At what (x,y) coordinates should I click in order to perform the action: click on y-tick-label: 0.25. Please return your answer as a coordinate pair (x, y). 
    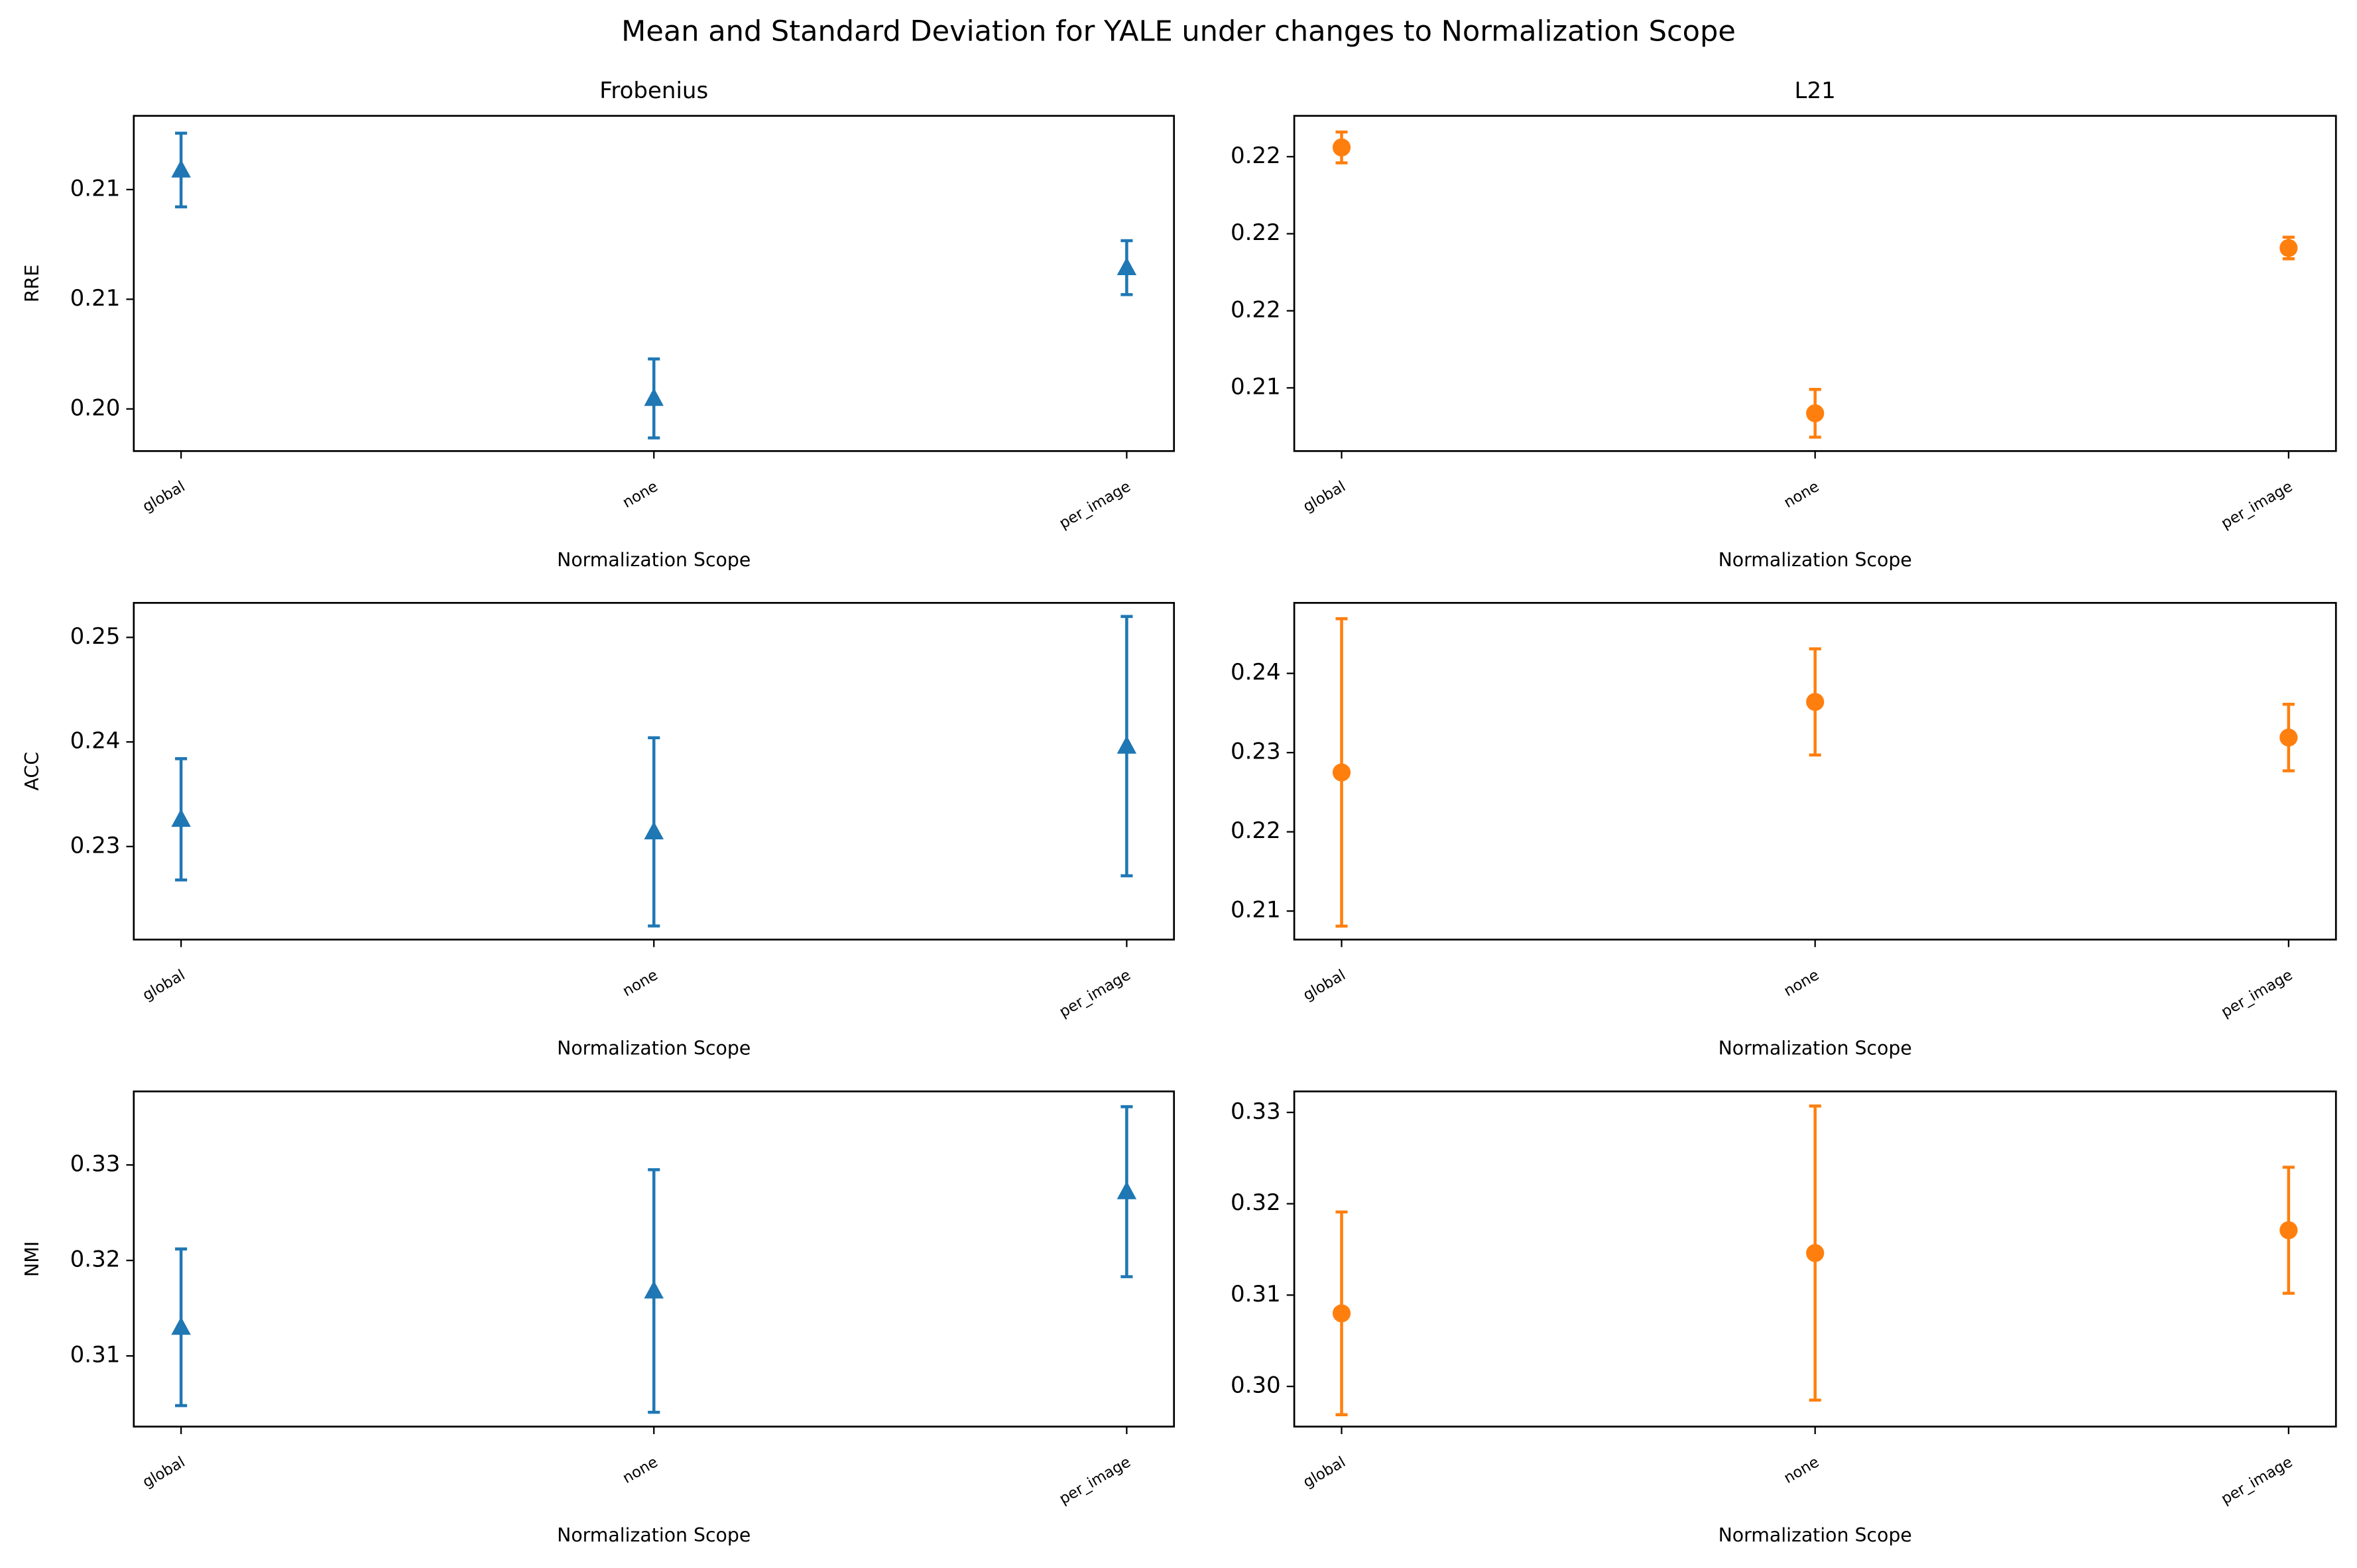
    Looking at the image, I should click on (95, 636).